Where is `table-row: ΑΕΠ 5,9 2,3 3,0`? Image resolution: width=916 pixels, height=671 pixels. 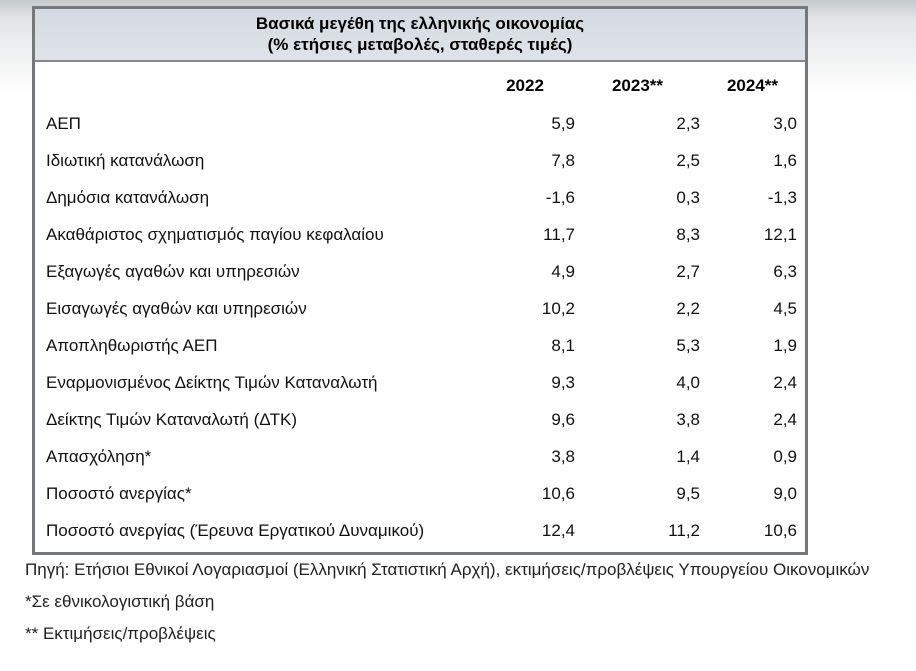 table-row: ΑΕΠ 5,9 2,3 3,0 is located at coordinates (420, 123).